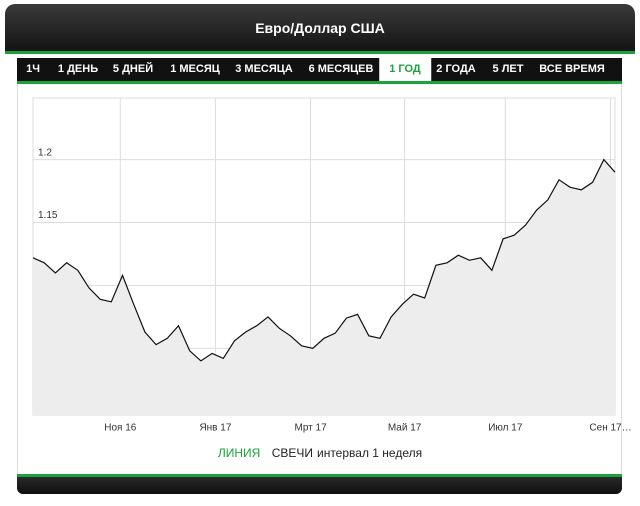 Image resolution: width=640 pixels, height=506 pixels. I want to click on interval: интервал 1 неделя, so click(369, 453).